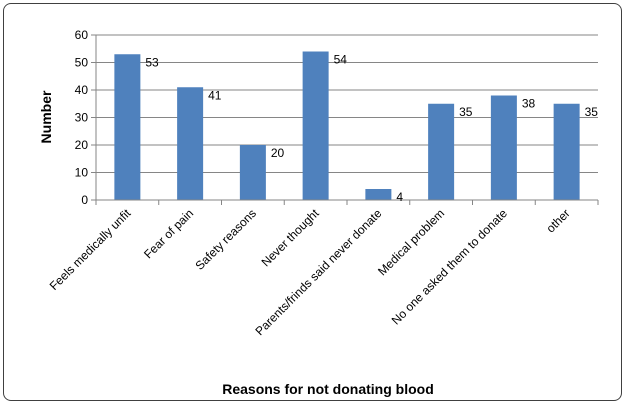 The width and height of the screenshot is (627, 404). I want to click on y-tick-label: 10, so click(82, 173).